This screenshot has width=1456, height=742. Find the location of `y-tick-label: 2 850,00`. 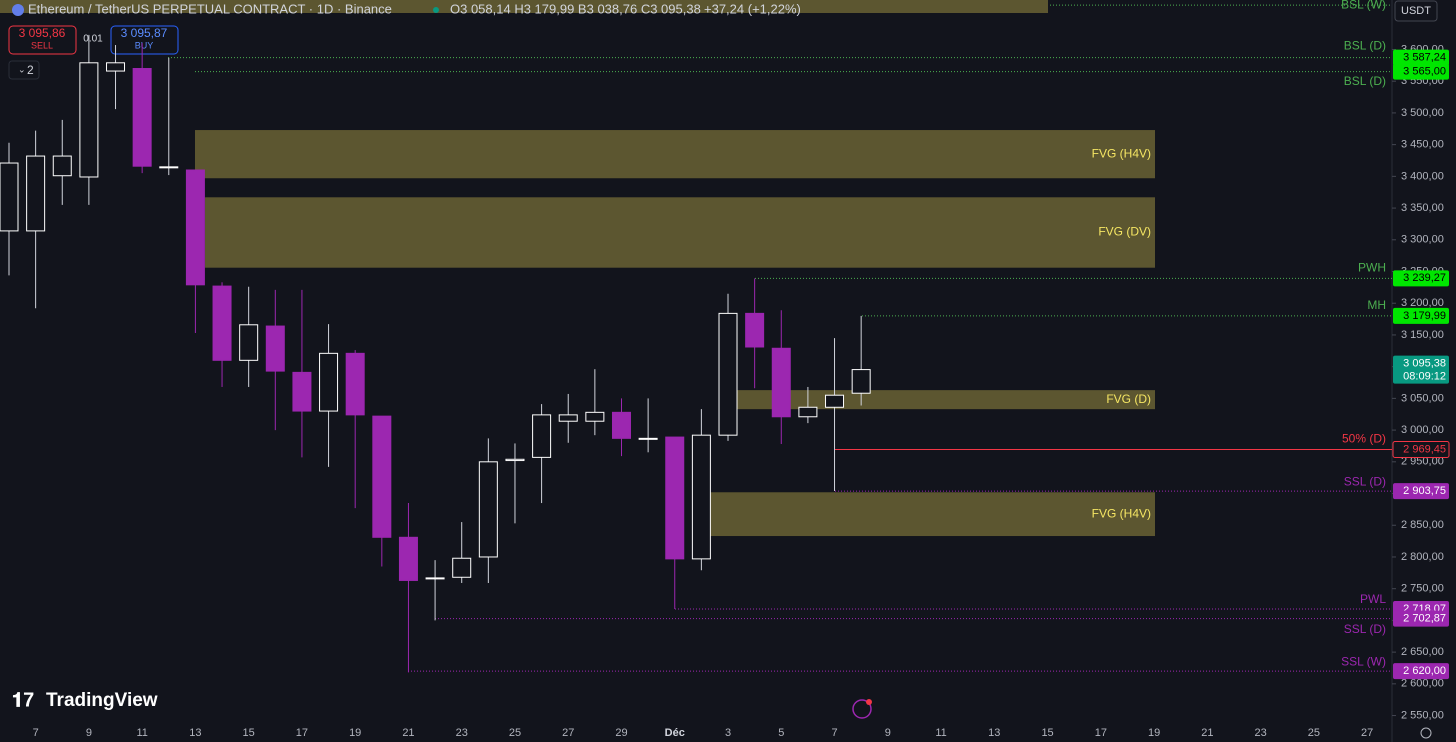

y-tick-label: 2 850,00 is located at coordinates (1422, 525).